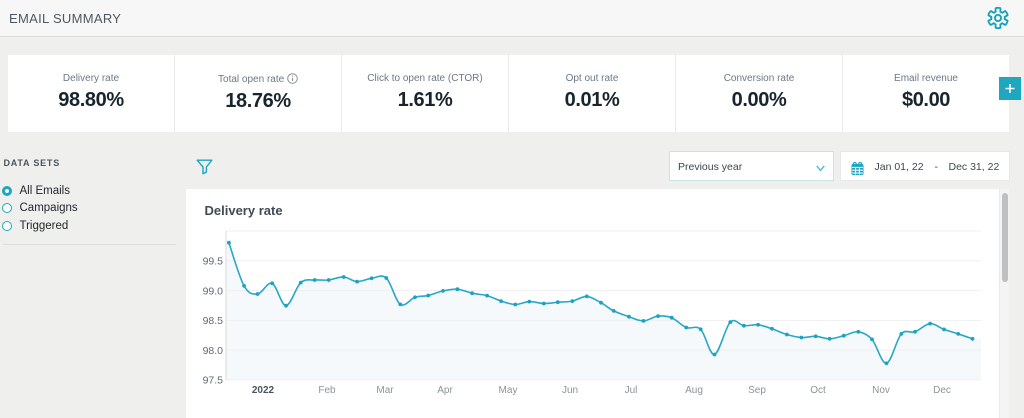 This screenshot has height=418, width=1024. What do you see at coordinates (213, 291) in the screenshot?
I see `svg-text: 99.0` at bounding box center [213, 291].